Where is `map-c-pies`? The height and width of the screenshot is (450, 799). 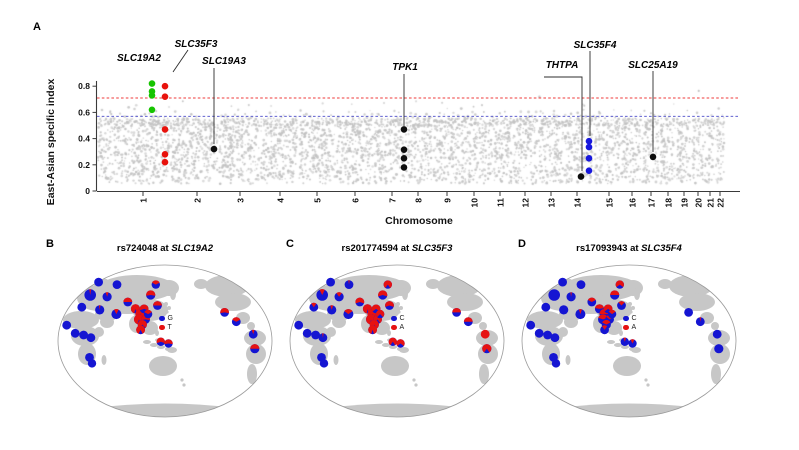 map-c-pies is located at coordinates (393, 322).